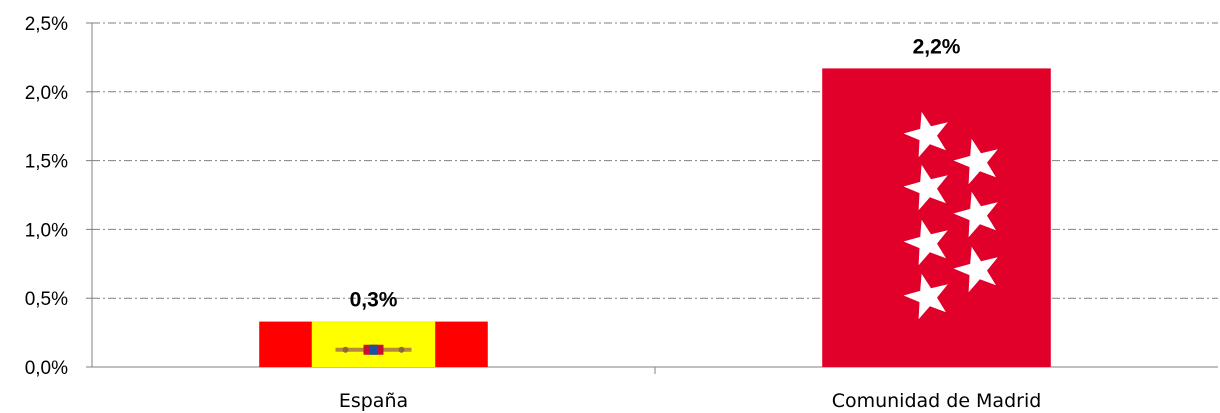 The height and width of the screenshot is (413, 1220). Describe the element at coordinates (46, 162) in the screenshot. I see `y-tick-label: 1,5%` at that location.